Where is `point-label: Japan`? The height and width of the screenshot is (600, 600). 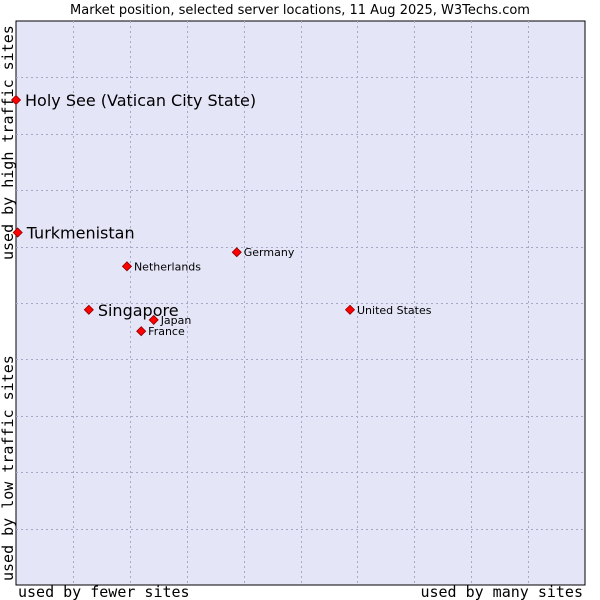 point-label: Japan is located at coordinates (176, 320).